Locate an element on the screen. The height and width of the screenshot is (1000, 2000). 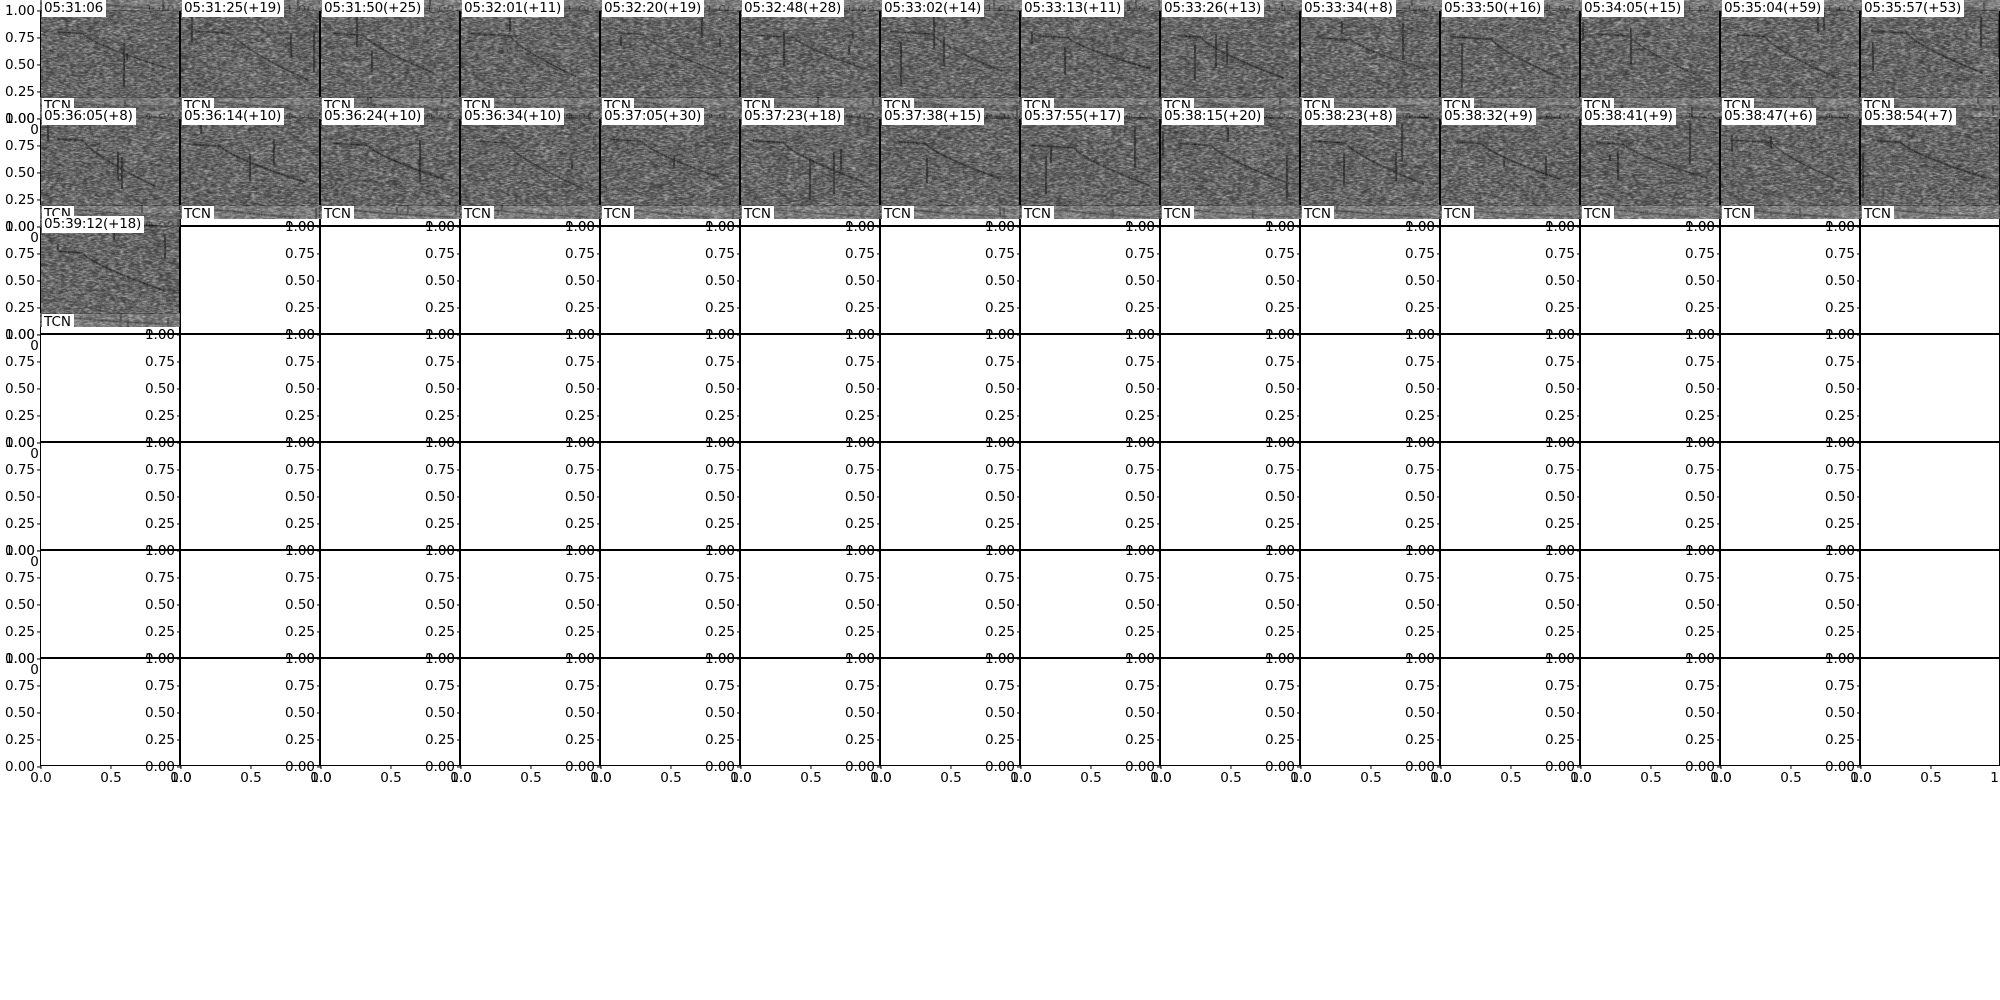
spectrogram-tile: 05:33:13(+11) TCN is located at coordinates (1090, 57).